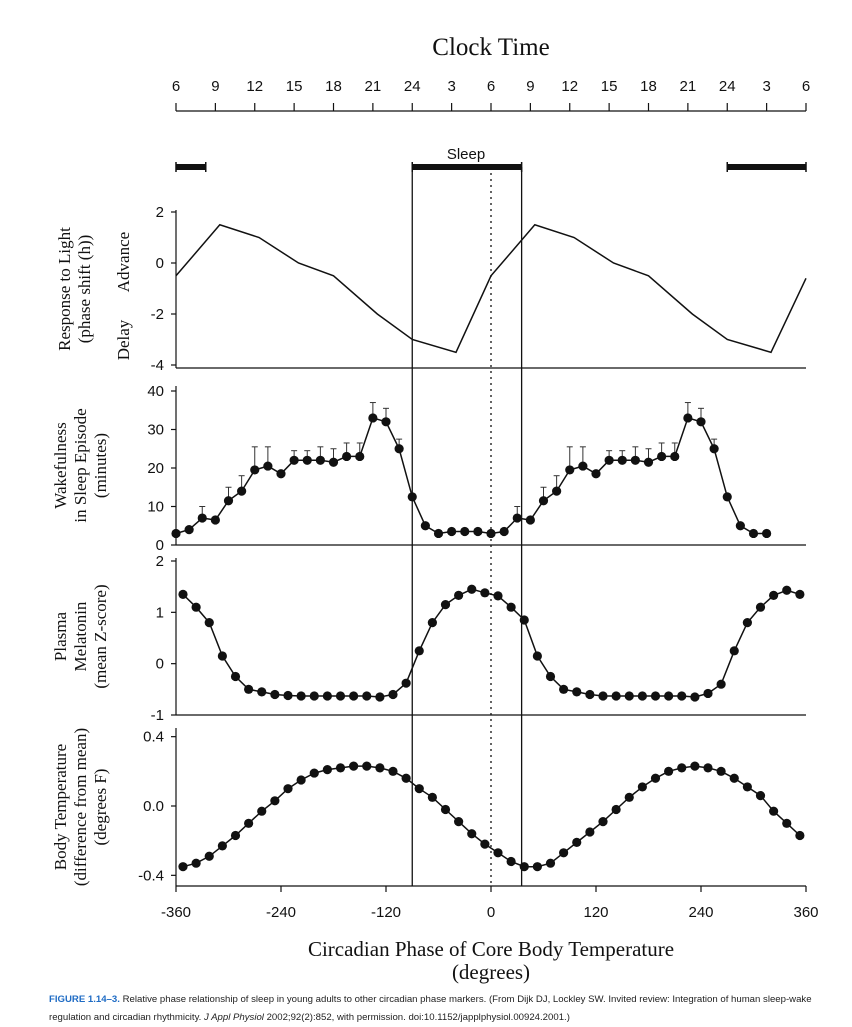 Image resolution: width=852 pixels, height=1027 pixels. What do you see at coordinates (84, 289) in the screenshot?
I see `y-axis-label: (phase shift (h))` at bounding box center [84, 289].